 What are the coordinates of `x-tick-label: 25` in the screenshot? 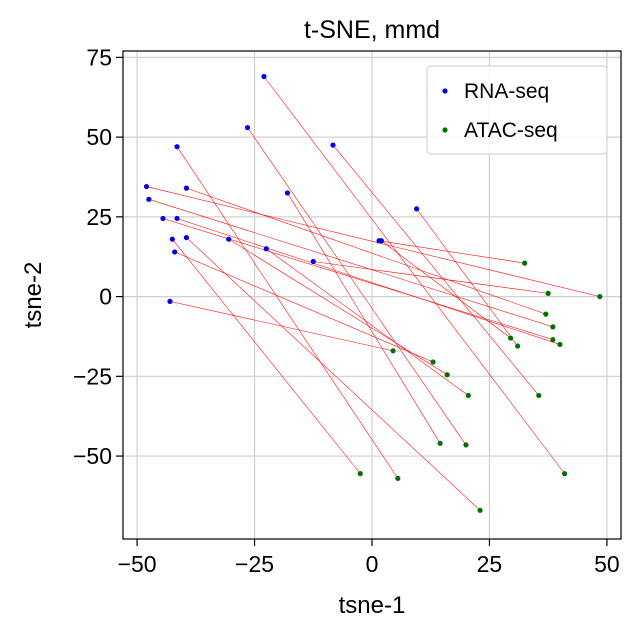 It's located at (490, 564).